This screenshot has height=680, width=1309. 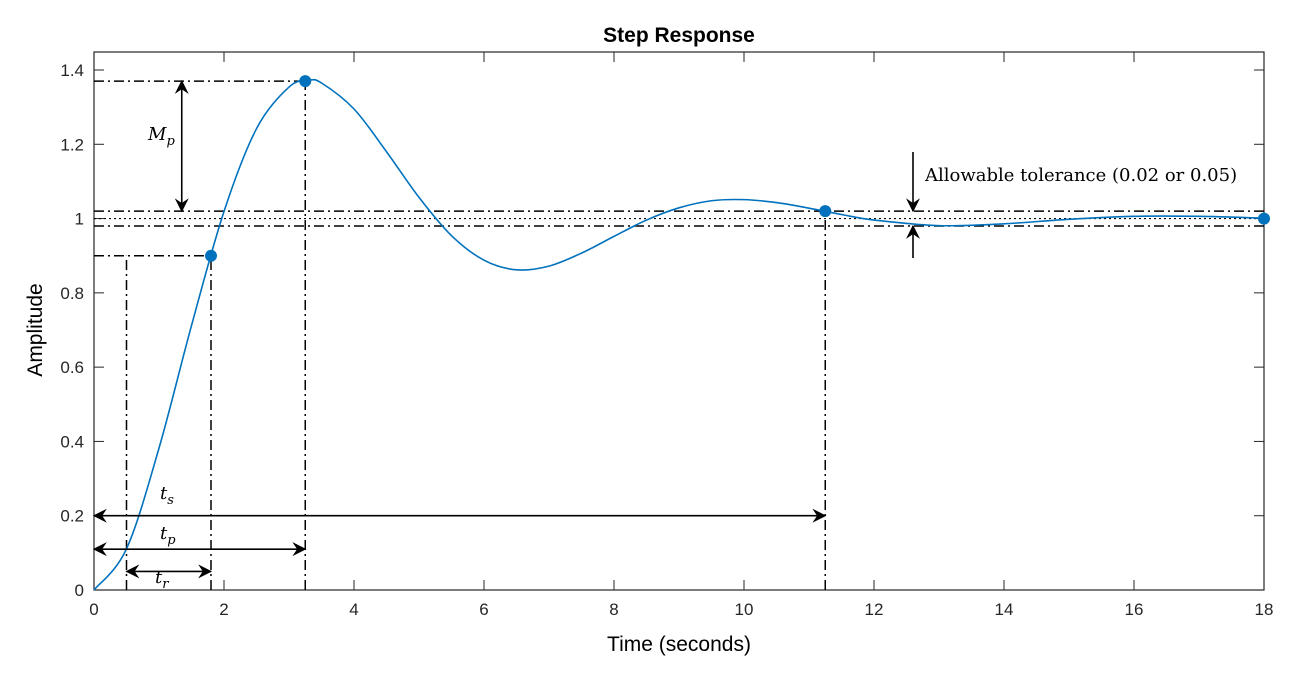 What do you see at coordinates (168, 535) in the screenshot?
I see `tp-label: tp` at bounding box center [168, 535].